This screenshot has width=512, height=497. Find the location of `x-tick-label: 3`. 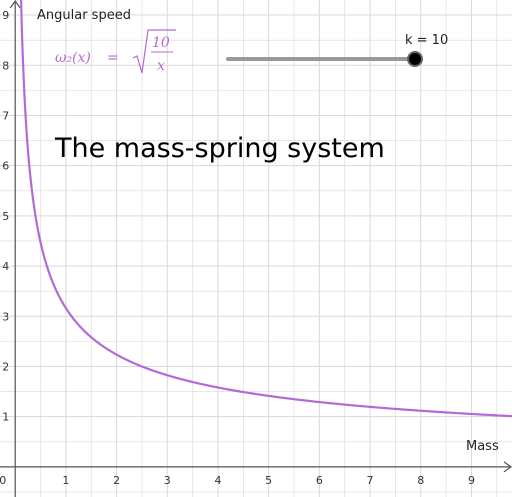

x-tick-label: 3 is located at coordinates (167, 480).